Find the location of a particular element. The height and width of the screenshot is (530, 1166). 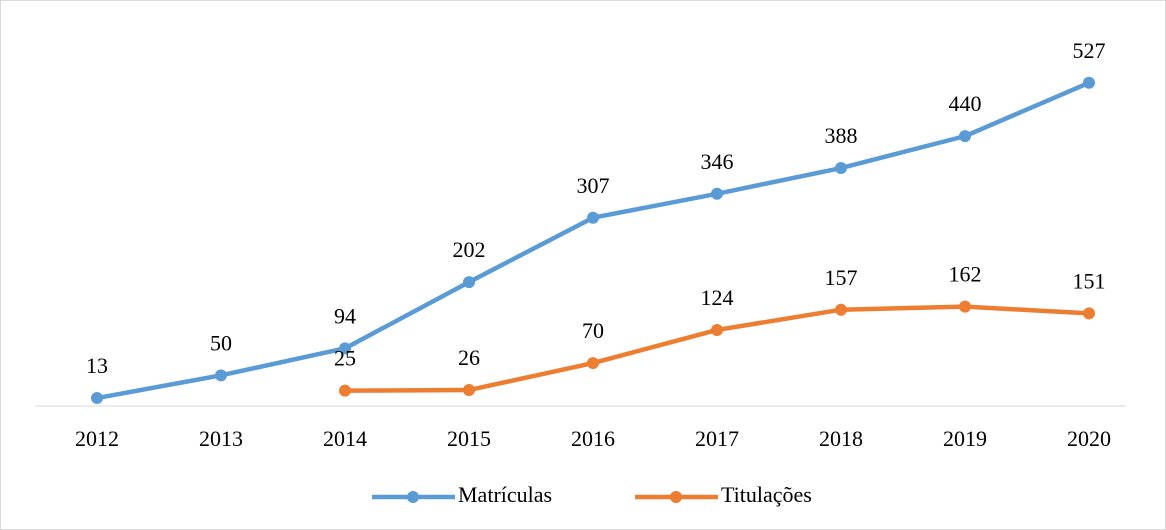

x-tick-label: 2020 is located at coordinates (1089, 438).